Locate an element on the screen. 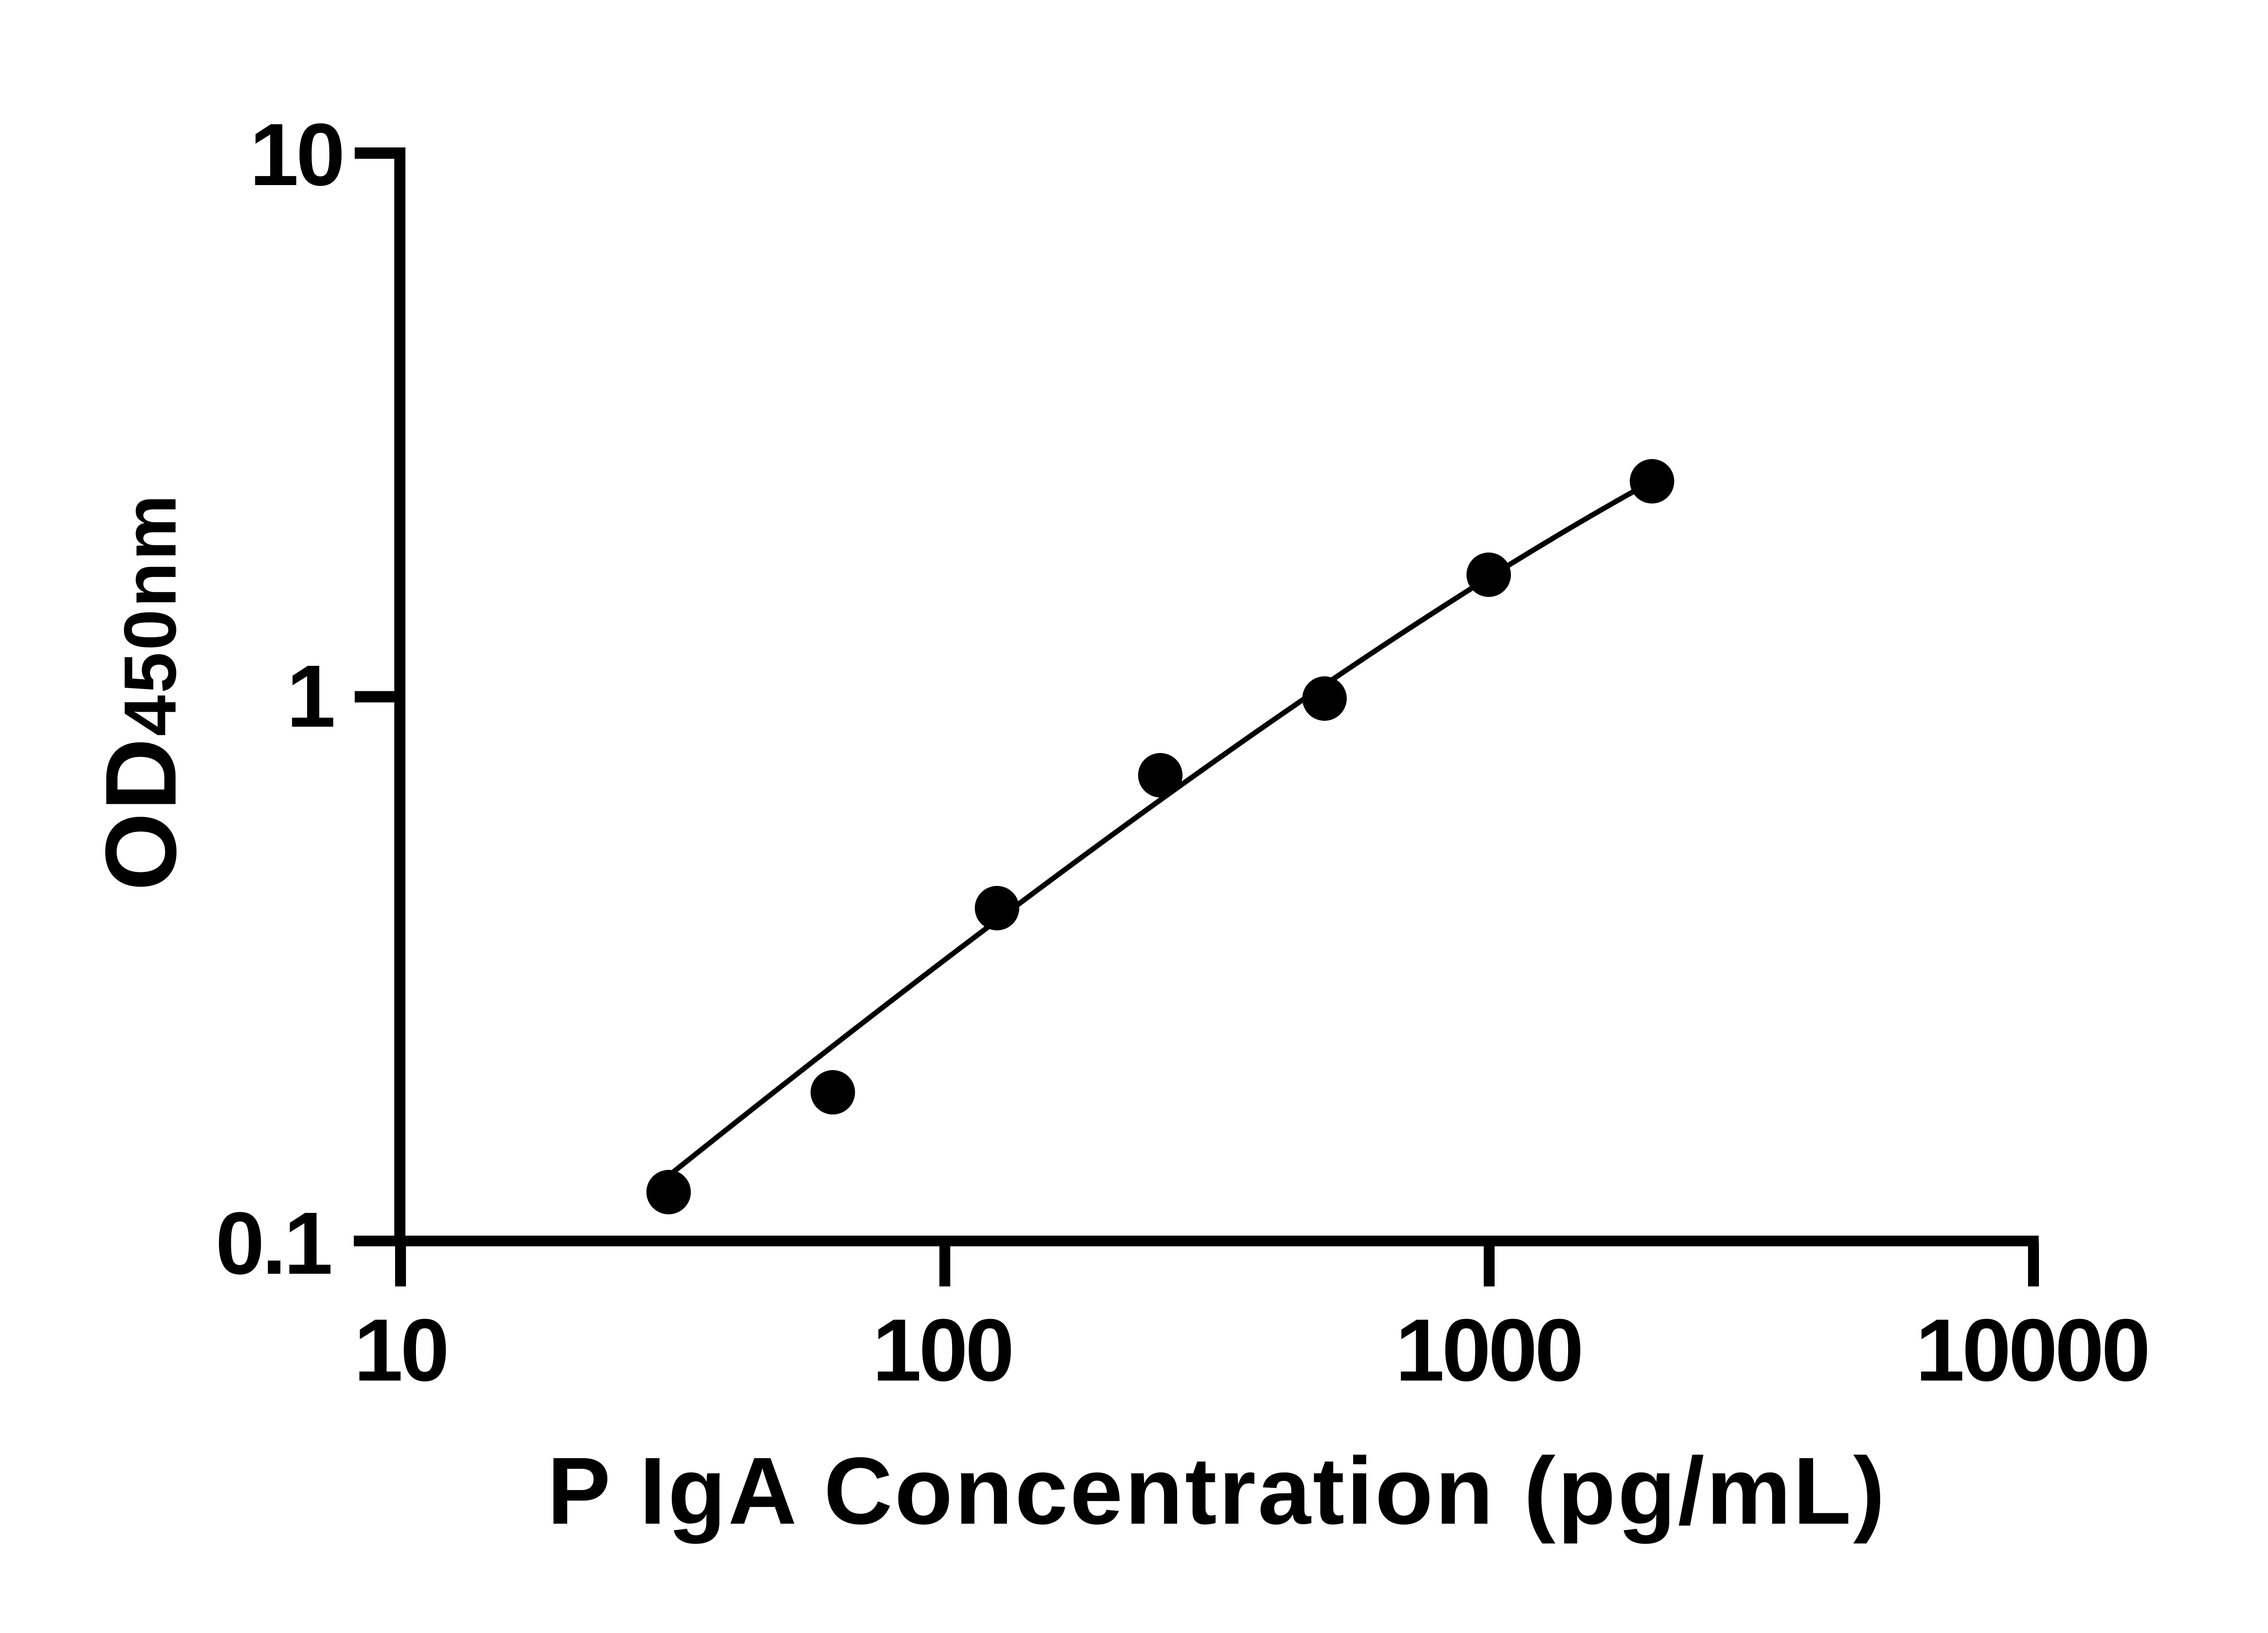 This screenshot has width=2268, height=1633. svg-text: 1 is located at coordinates (311, 696).